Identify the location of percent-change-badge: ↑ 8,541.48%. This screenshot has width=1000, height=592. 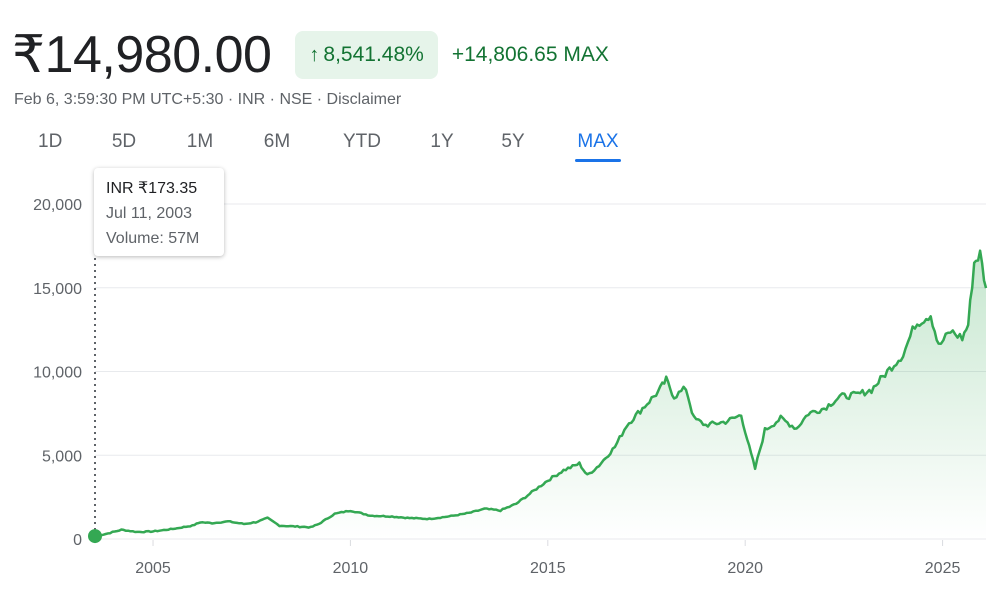
(366, 55).